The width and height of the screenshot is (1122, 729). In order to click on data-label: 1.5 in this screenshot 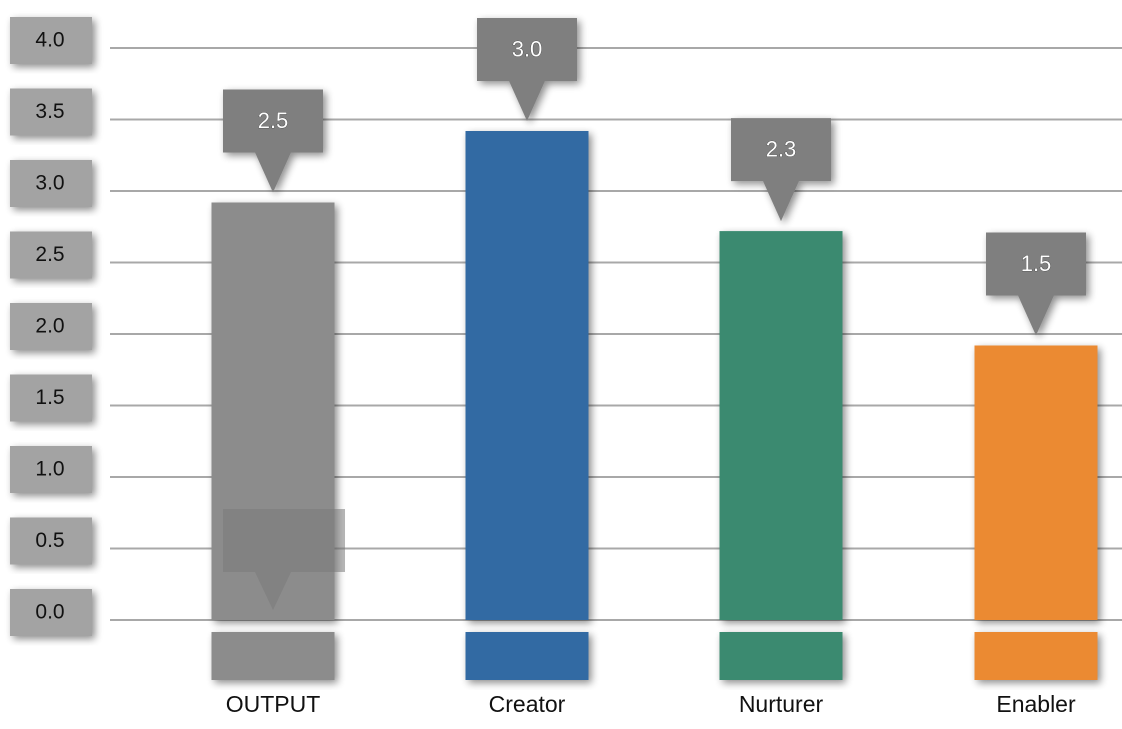, I will do `click(1036, 263)`.